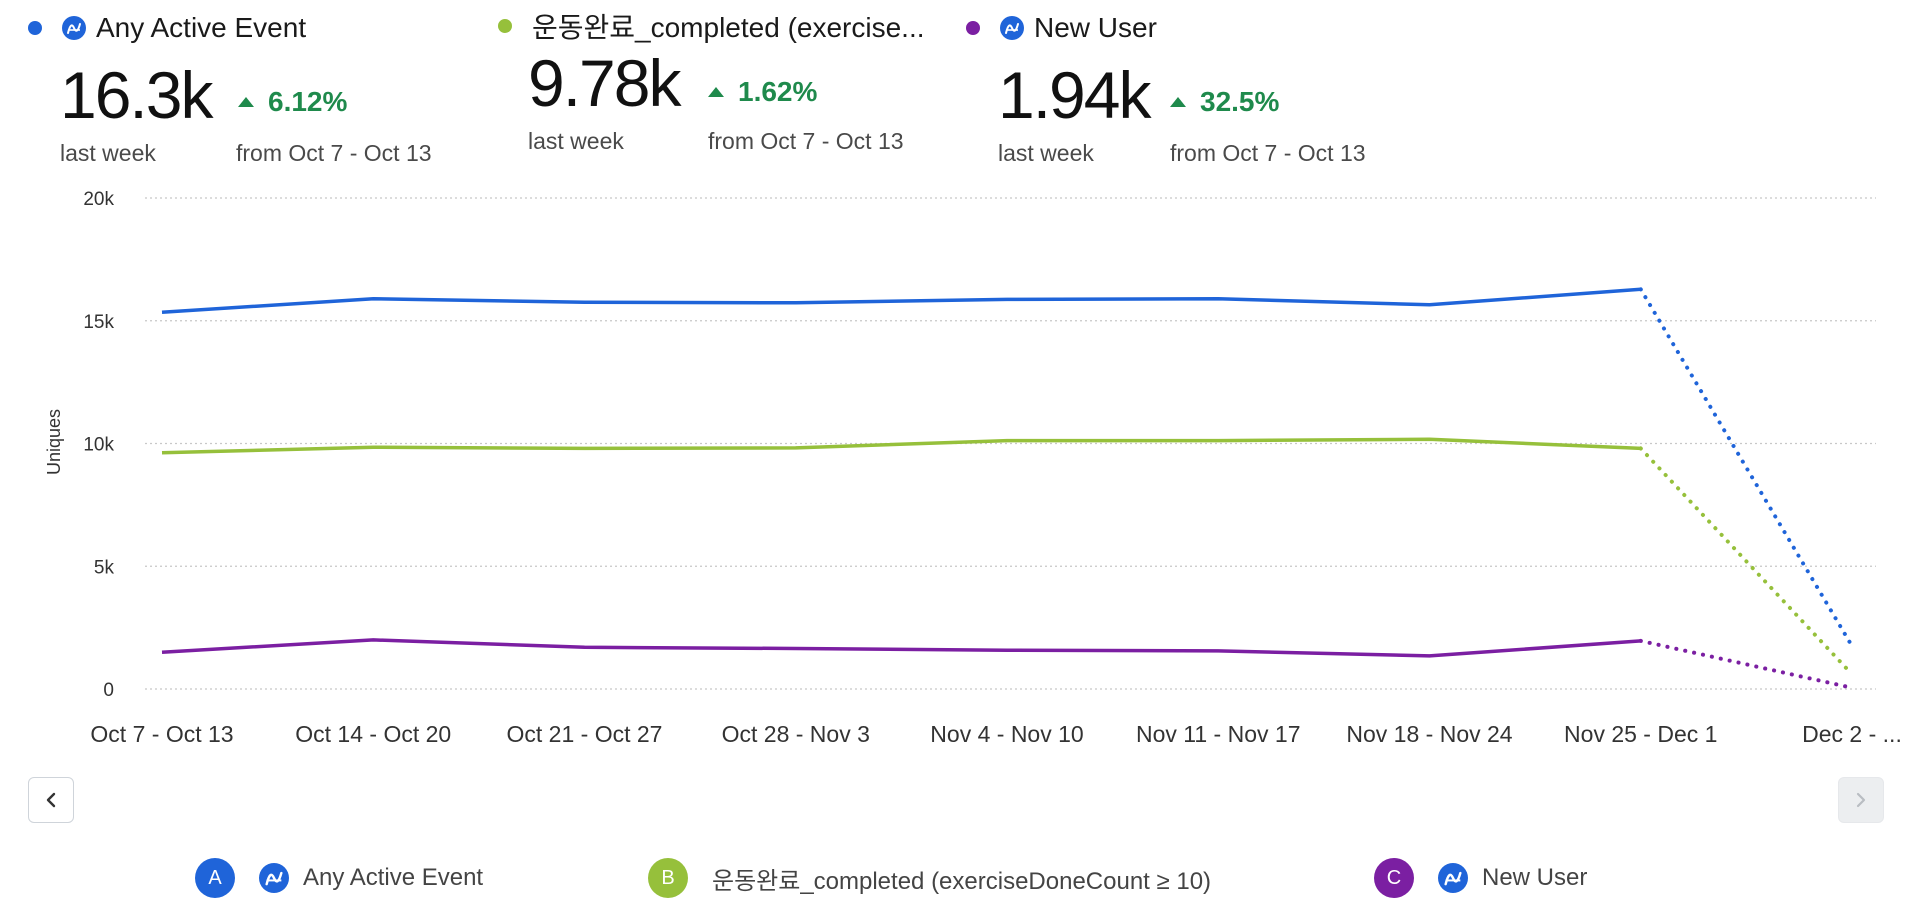  What do you see at coordinates (796, 734) in the screenshot?
I see `x-tick-label: Oct 28 - Nov 3` at bounding box center [796, 734].